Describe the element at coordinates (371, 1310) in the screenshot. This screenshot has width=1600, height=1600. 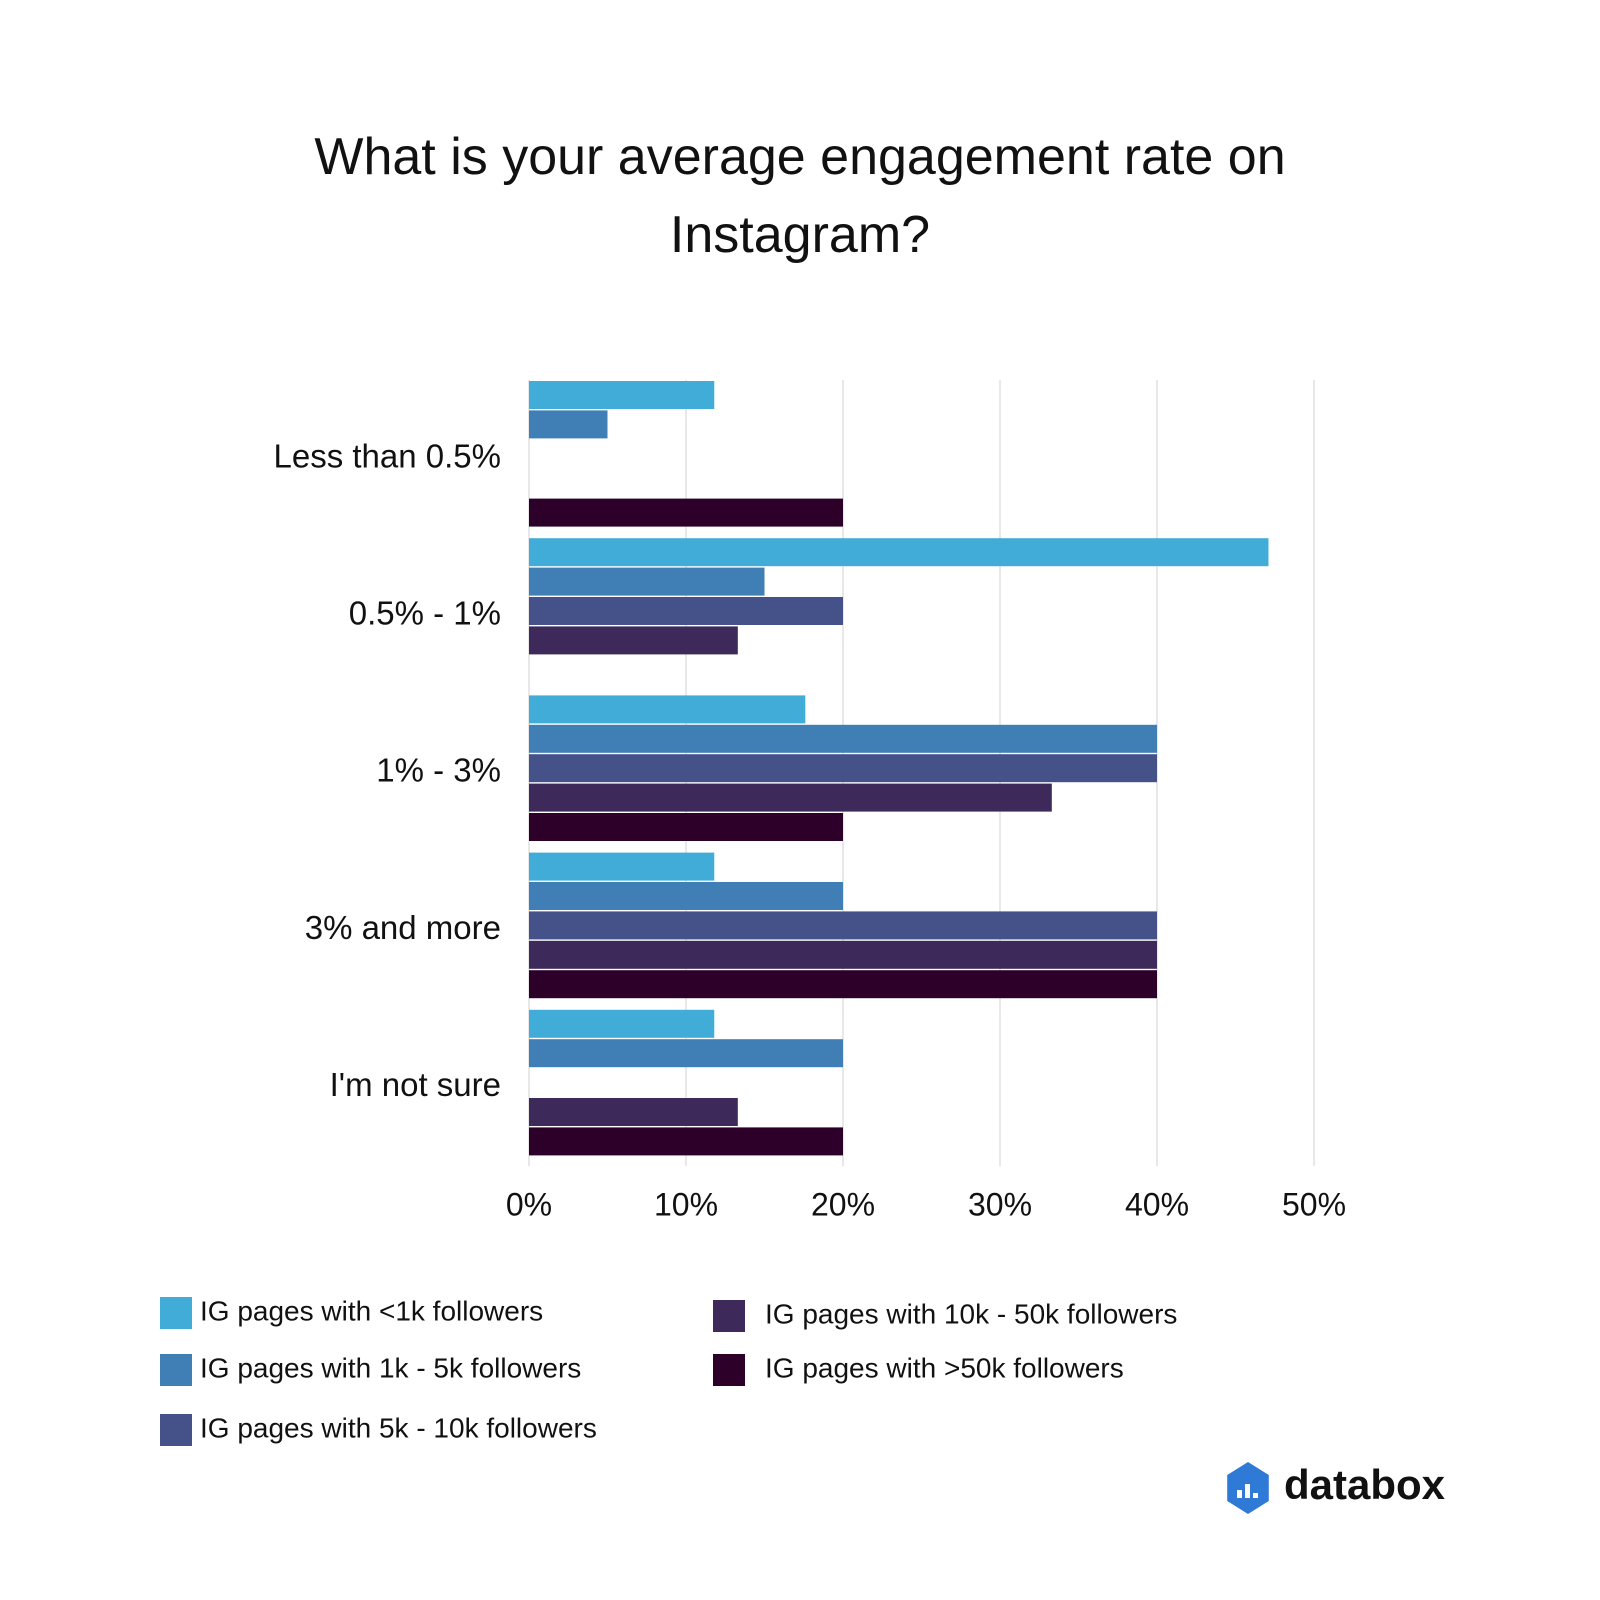
I see `legend-label: IG pages with <1k followers` at that location.